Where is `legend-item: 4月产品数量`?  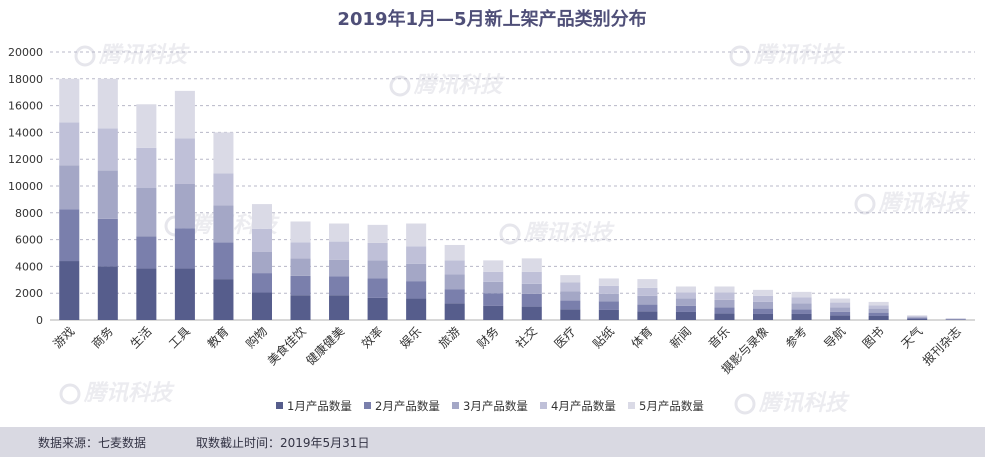 legend-item: 4月产品数量 is located at coordinates (578, 406).